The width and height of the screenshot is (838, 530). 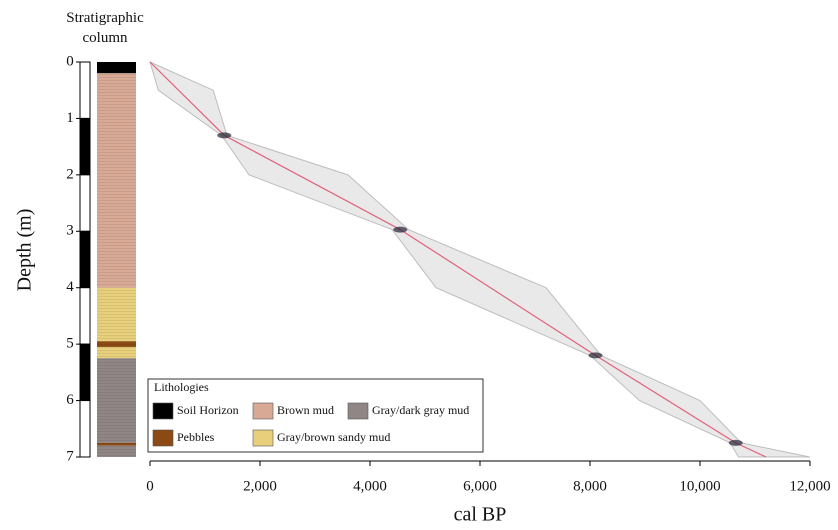 What do you see at coordinates (70, 231) in the screenshot?
I see `y-tick-label: 3` at bounding box center [70, 231].